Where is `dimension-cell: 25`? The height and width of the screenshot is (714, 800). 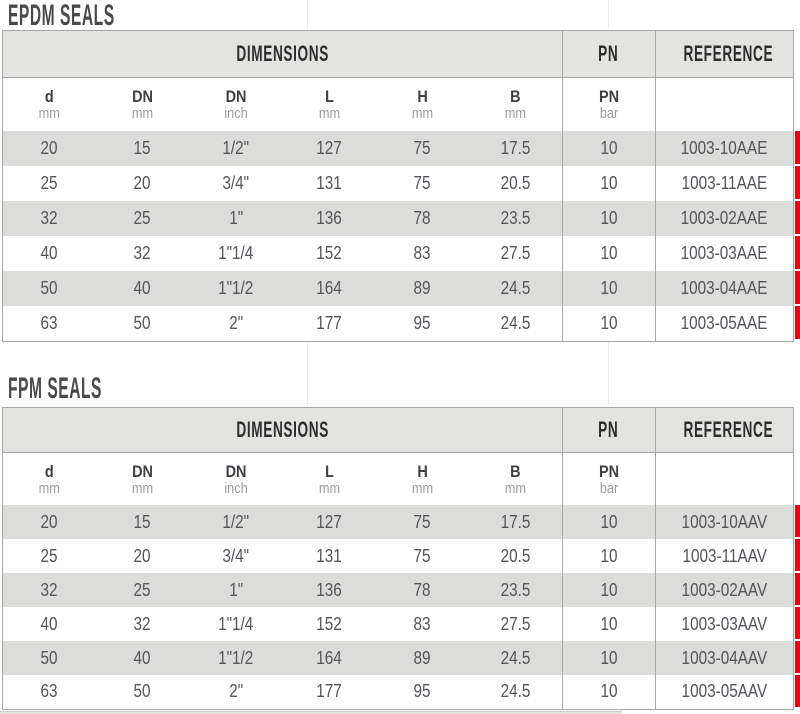 dimension-cell: 25 is located at coordinates (49, 183).